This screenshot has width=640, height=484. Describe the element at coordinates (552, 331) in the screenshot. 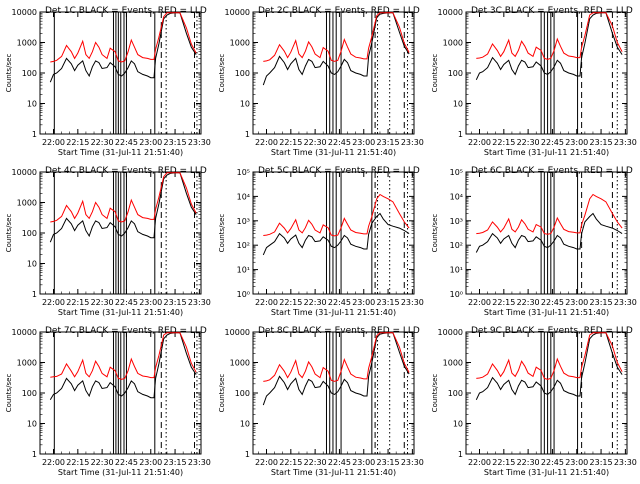

I see `plot-title: Det 9C BLACK = Events, RED = LLD` at that location.